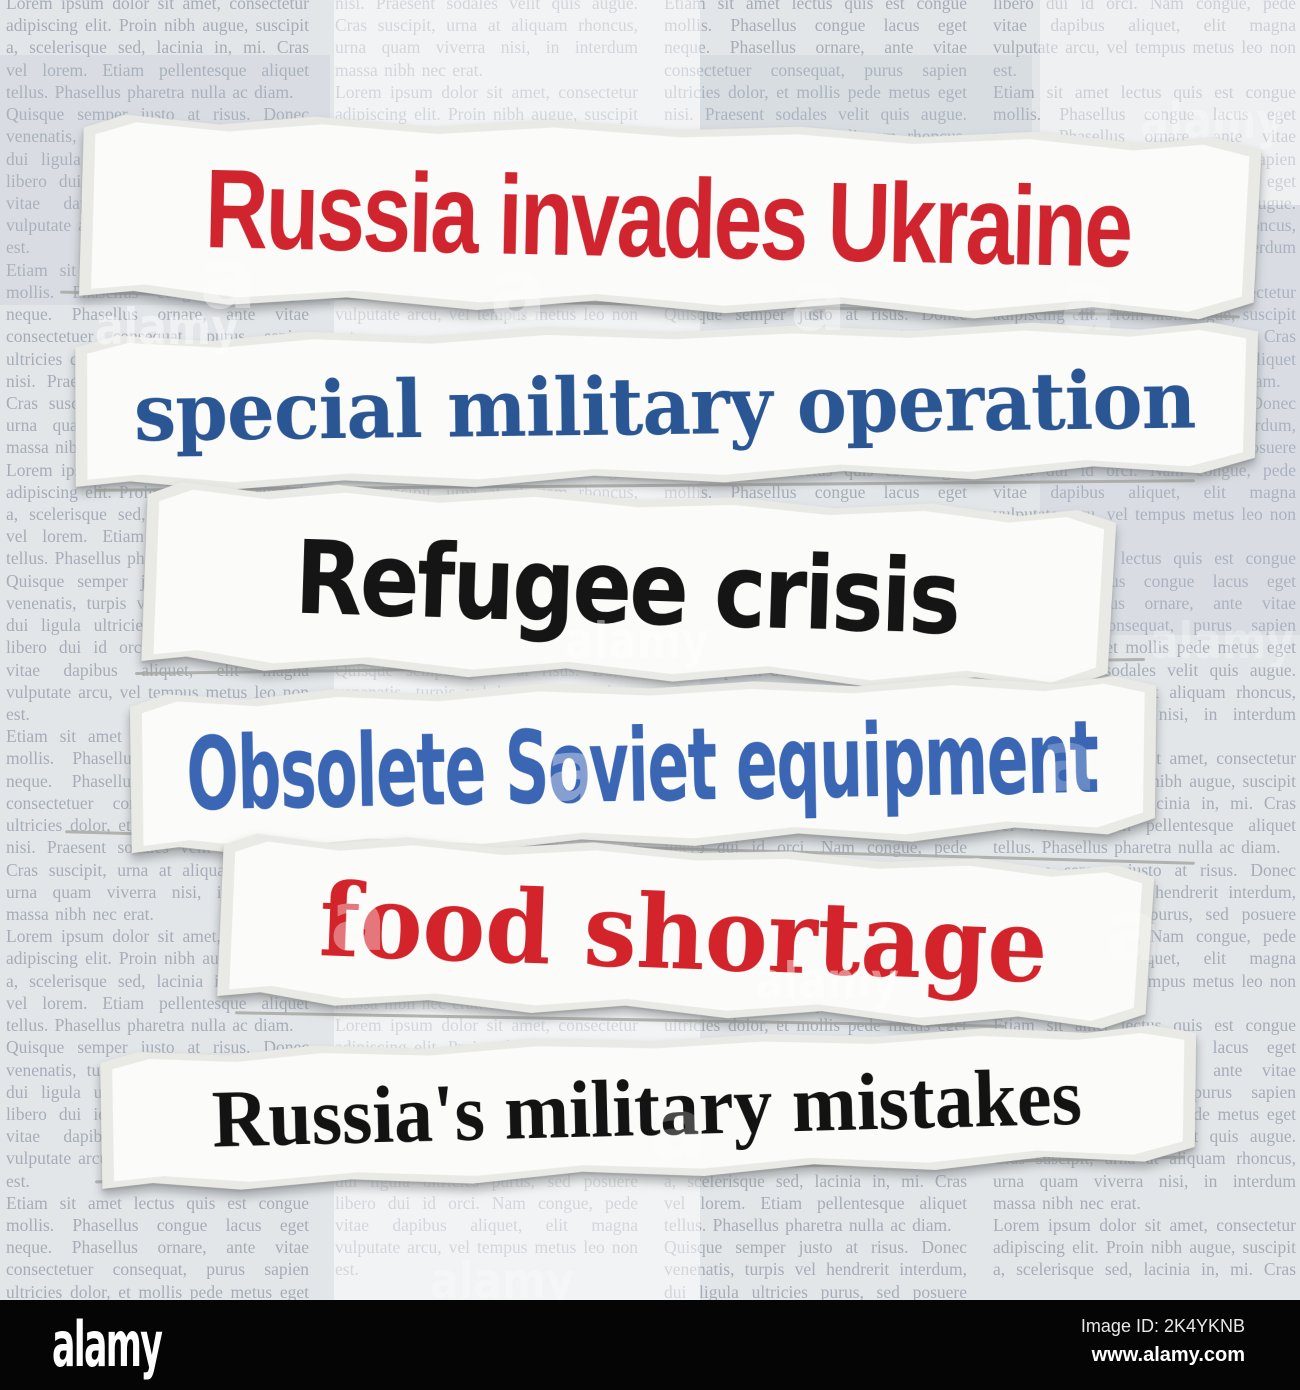 This screenshot has width=1300, height=1390. I want to click on torn-paper: Russia invades Ukraine, so click(668, 219).